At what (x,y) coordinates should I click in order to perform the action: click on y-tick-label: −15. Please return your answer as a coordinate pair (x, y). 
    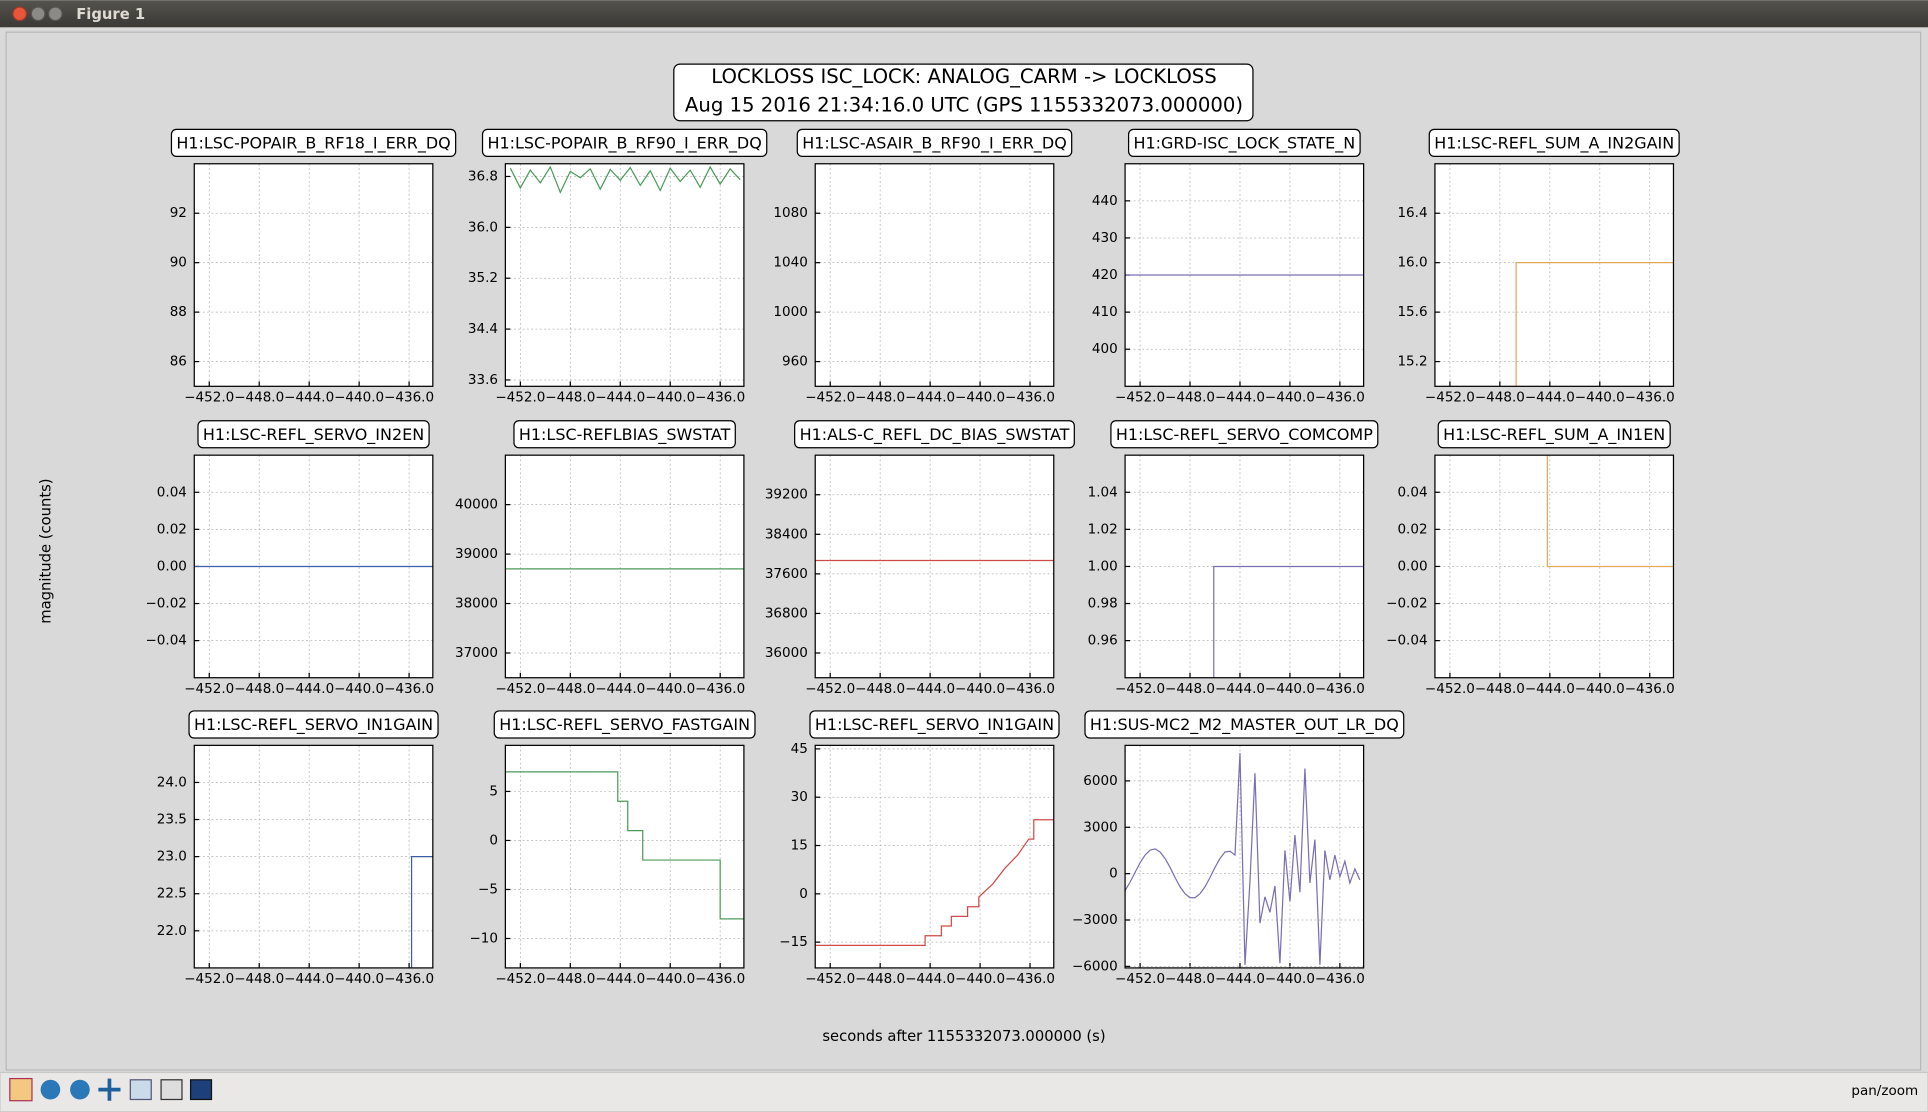
    Looking at the image, I should click on (793, 942).